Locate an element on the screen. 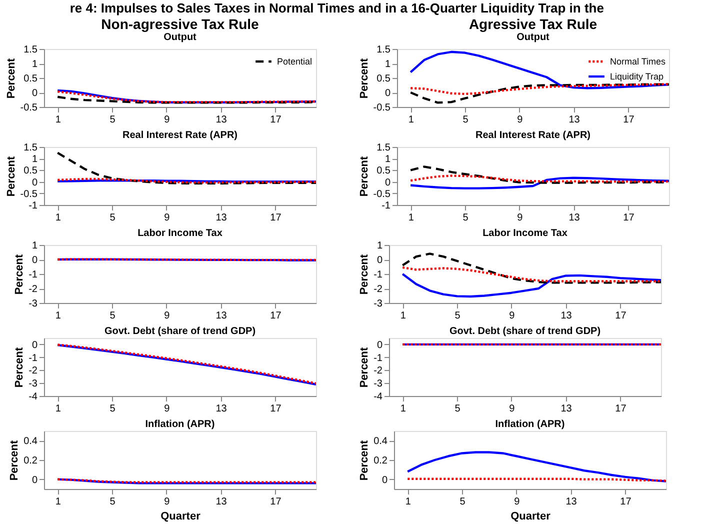 The image size is (719, 529). y-tick-label: 0.4 is located at coordinates (31, 442).